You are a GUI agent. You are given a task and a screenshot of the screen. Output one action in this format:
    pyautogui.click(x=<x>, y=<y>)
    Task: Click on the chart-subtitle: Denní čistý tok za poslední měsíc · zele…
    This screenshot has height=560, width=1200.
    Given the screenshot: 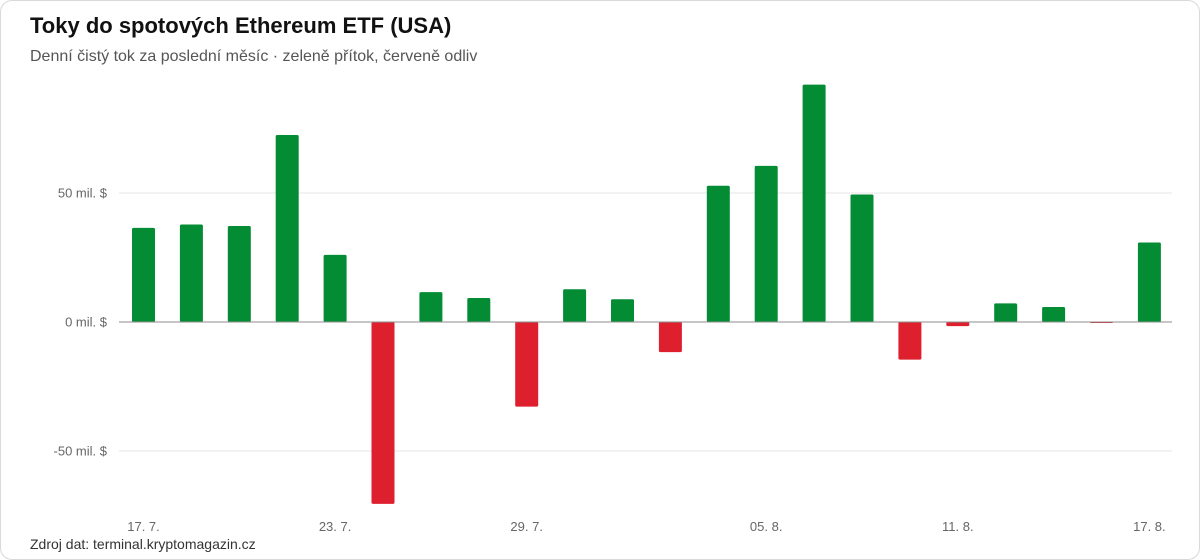 What is the action you would take?
    pyautogui.click(x=254, y=56)
    